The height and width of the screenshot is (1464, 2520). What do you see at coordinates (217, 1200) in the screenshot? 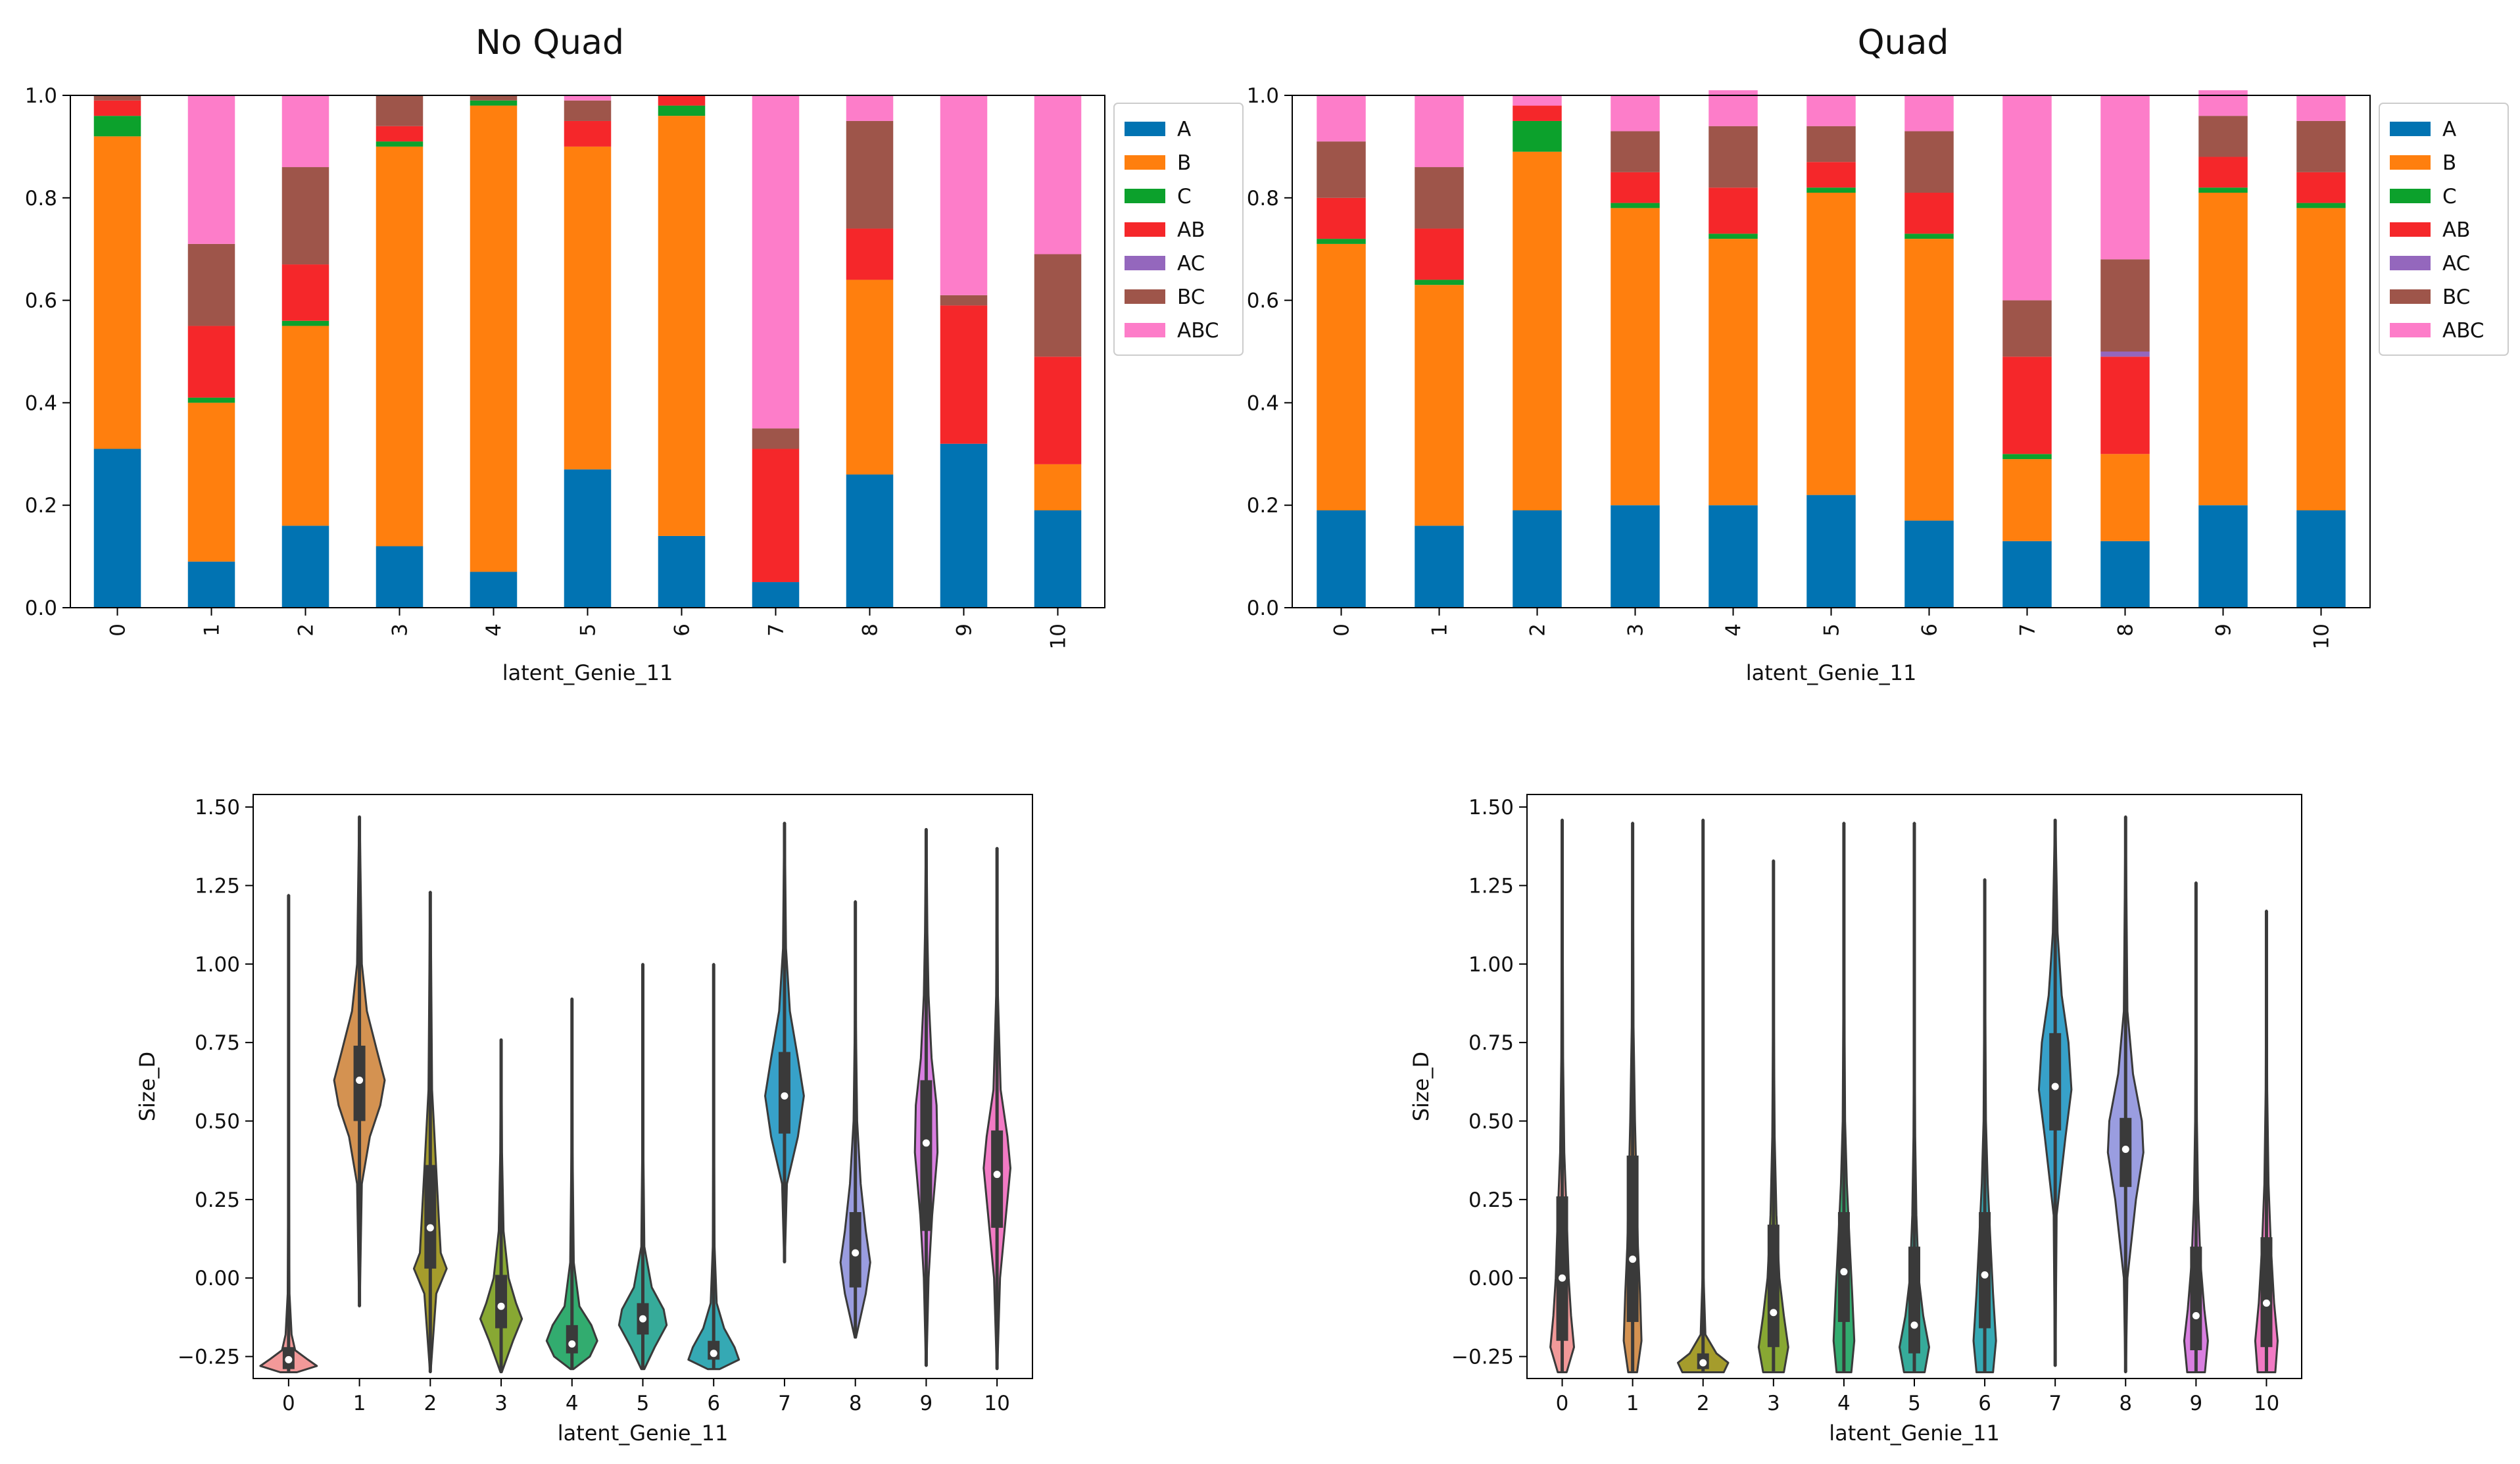
I see `y-tick-label: 0.25` at bounding box center [217, 1200].